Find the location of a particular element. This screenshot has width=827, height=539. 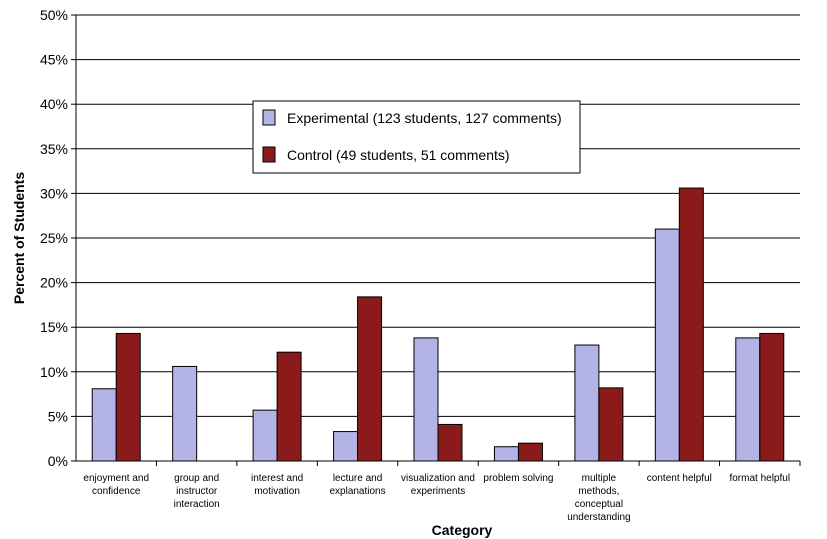

category-label: conceptual is located at coordinates (599, 504).